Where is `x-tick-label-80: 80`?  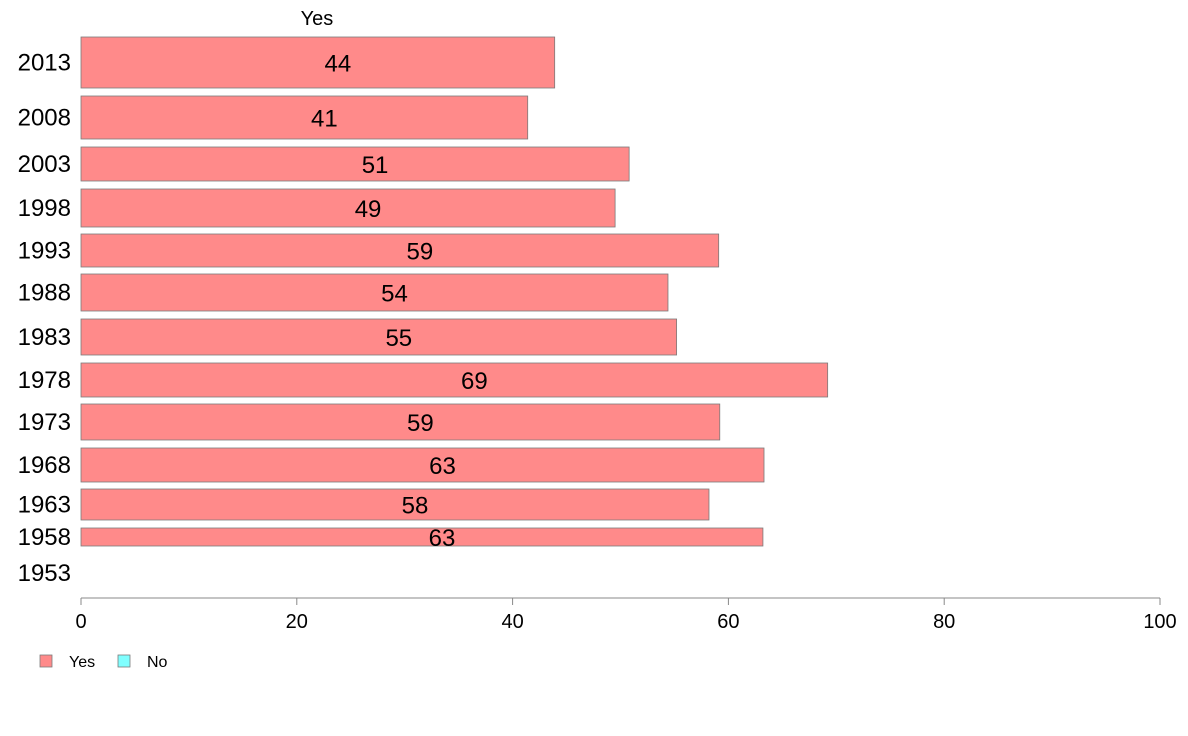 x-tick-label-80: 80 is located at coordinates (944, 622).